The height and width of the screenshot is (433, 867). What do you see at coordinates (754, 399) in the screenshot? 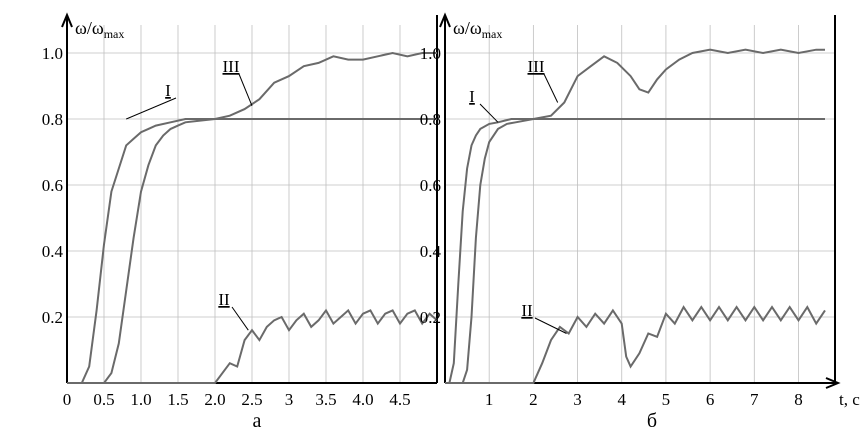
I see `x-tick-label: 7` at bounding box center [754, 399].